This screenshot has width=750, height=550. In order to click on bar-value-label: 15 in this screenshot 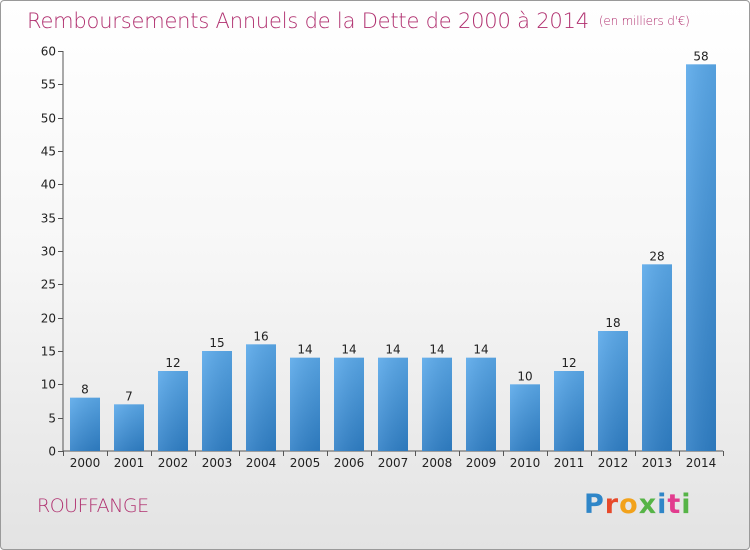, I will do `click(216, 343)`.